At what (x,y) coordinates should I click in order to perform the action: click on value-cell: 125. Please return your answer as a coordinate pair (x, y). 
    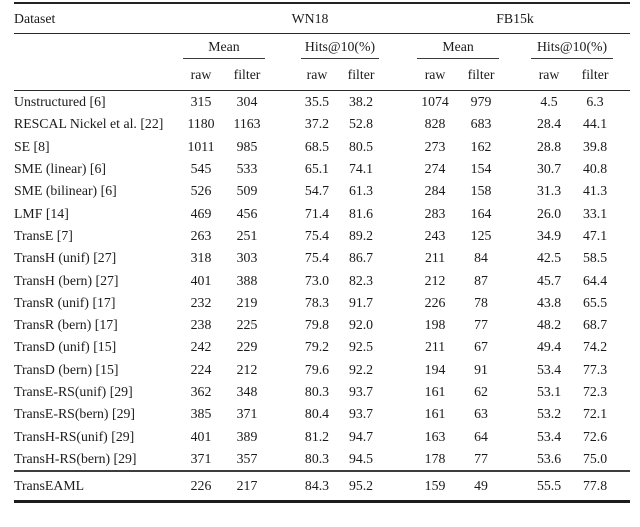
    Looking at the image, I should click on (481, 235).